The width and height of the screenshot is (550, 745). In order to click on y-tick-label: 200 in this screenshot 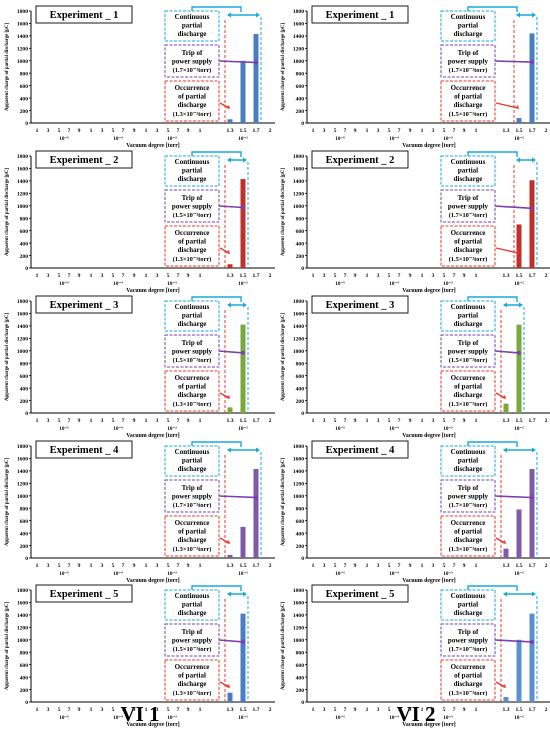, I will do `click(300, 691)`.